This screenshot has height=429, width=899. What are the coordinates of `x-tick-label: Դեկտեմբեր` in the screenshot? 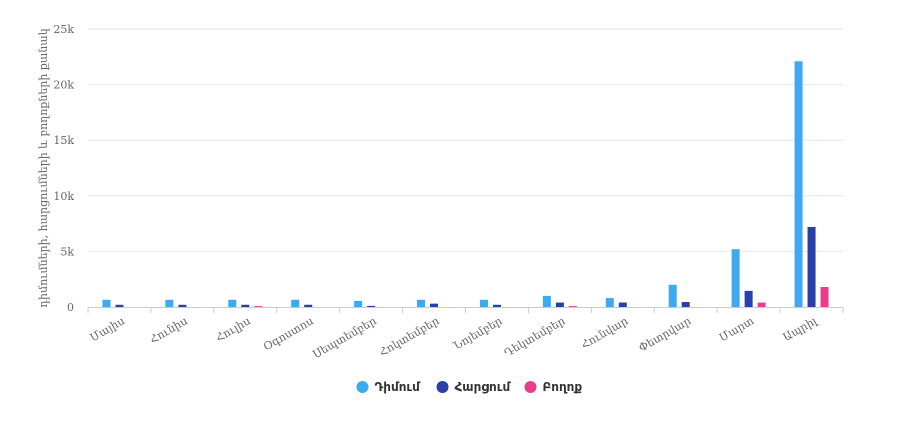 It's located at (535, 336).